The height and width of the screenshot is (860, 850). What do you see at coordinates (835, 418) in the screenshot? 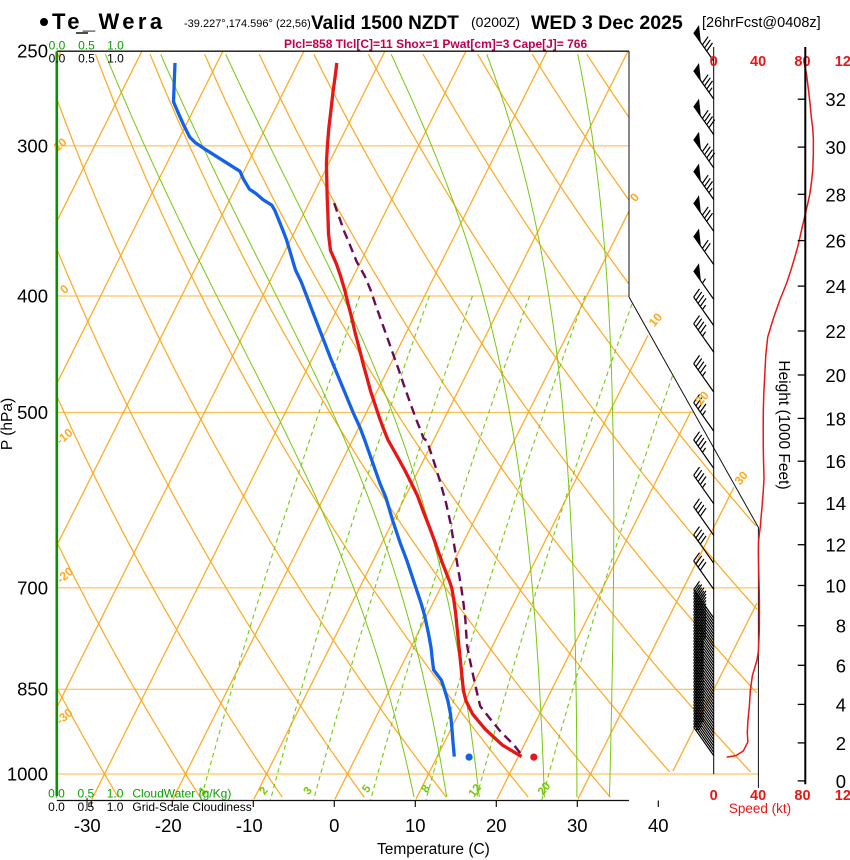
I see `svg-text: 18` at bounding box center [835, 418].